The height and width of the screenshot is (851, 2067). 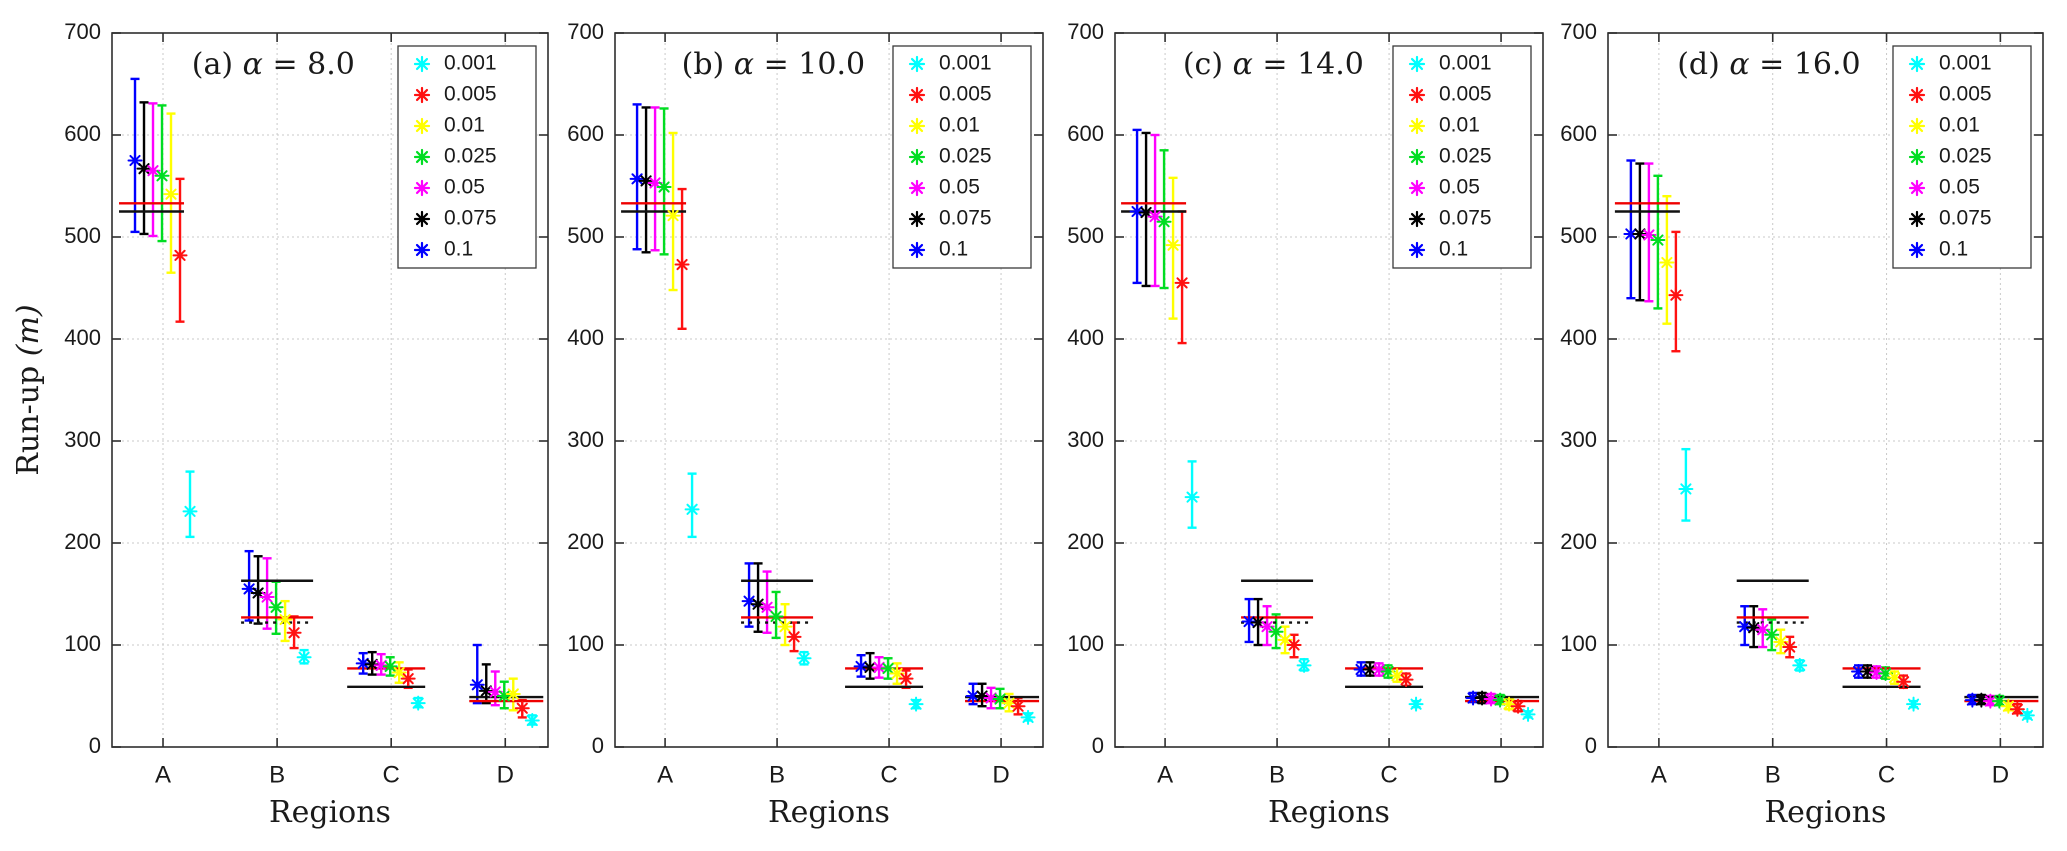 I want to click on reference-lines, so click(x=1826, y=452).